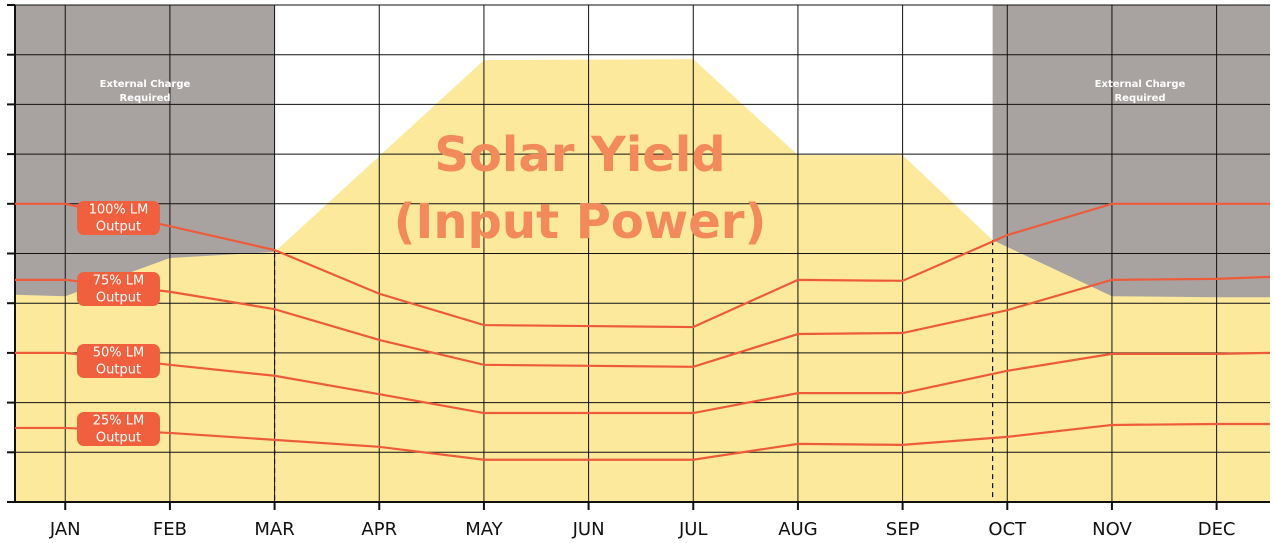 The width and height of the screenshot is (1274, 543). What do you see at coordinates (580, 222) in the screenshot?
I see `chart-title: (Input Power)` at bounding box center [580, 222].